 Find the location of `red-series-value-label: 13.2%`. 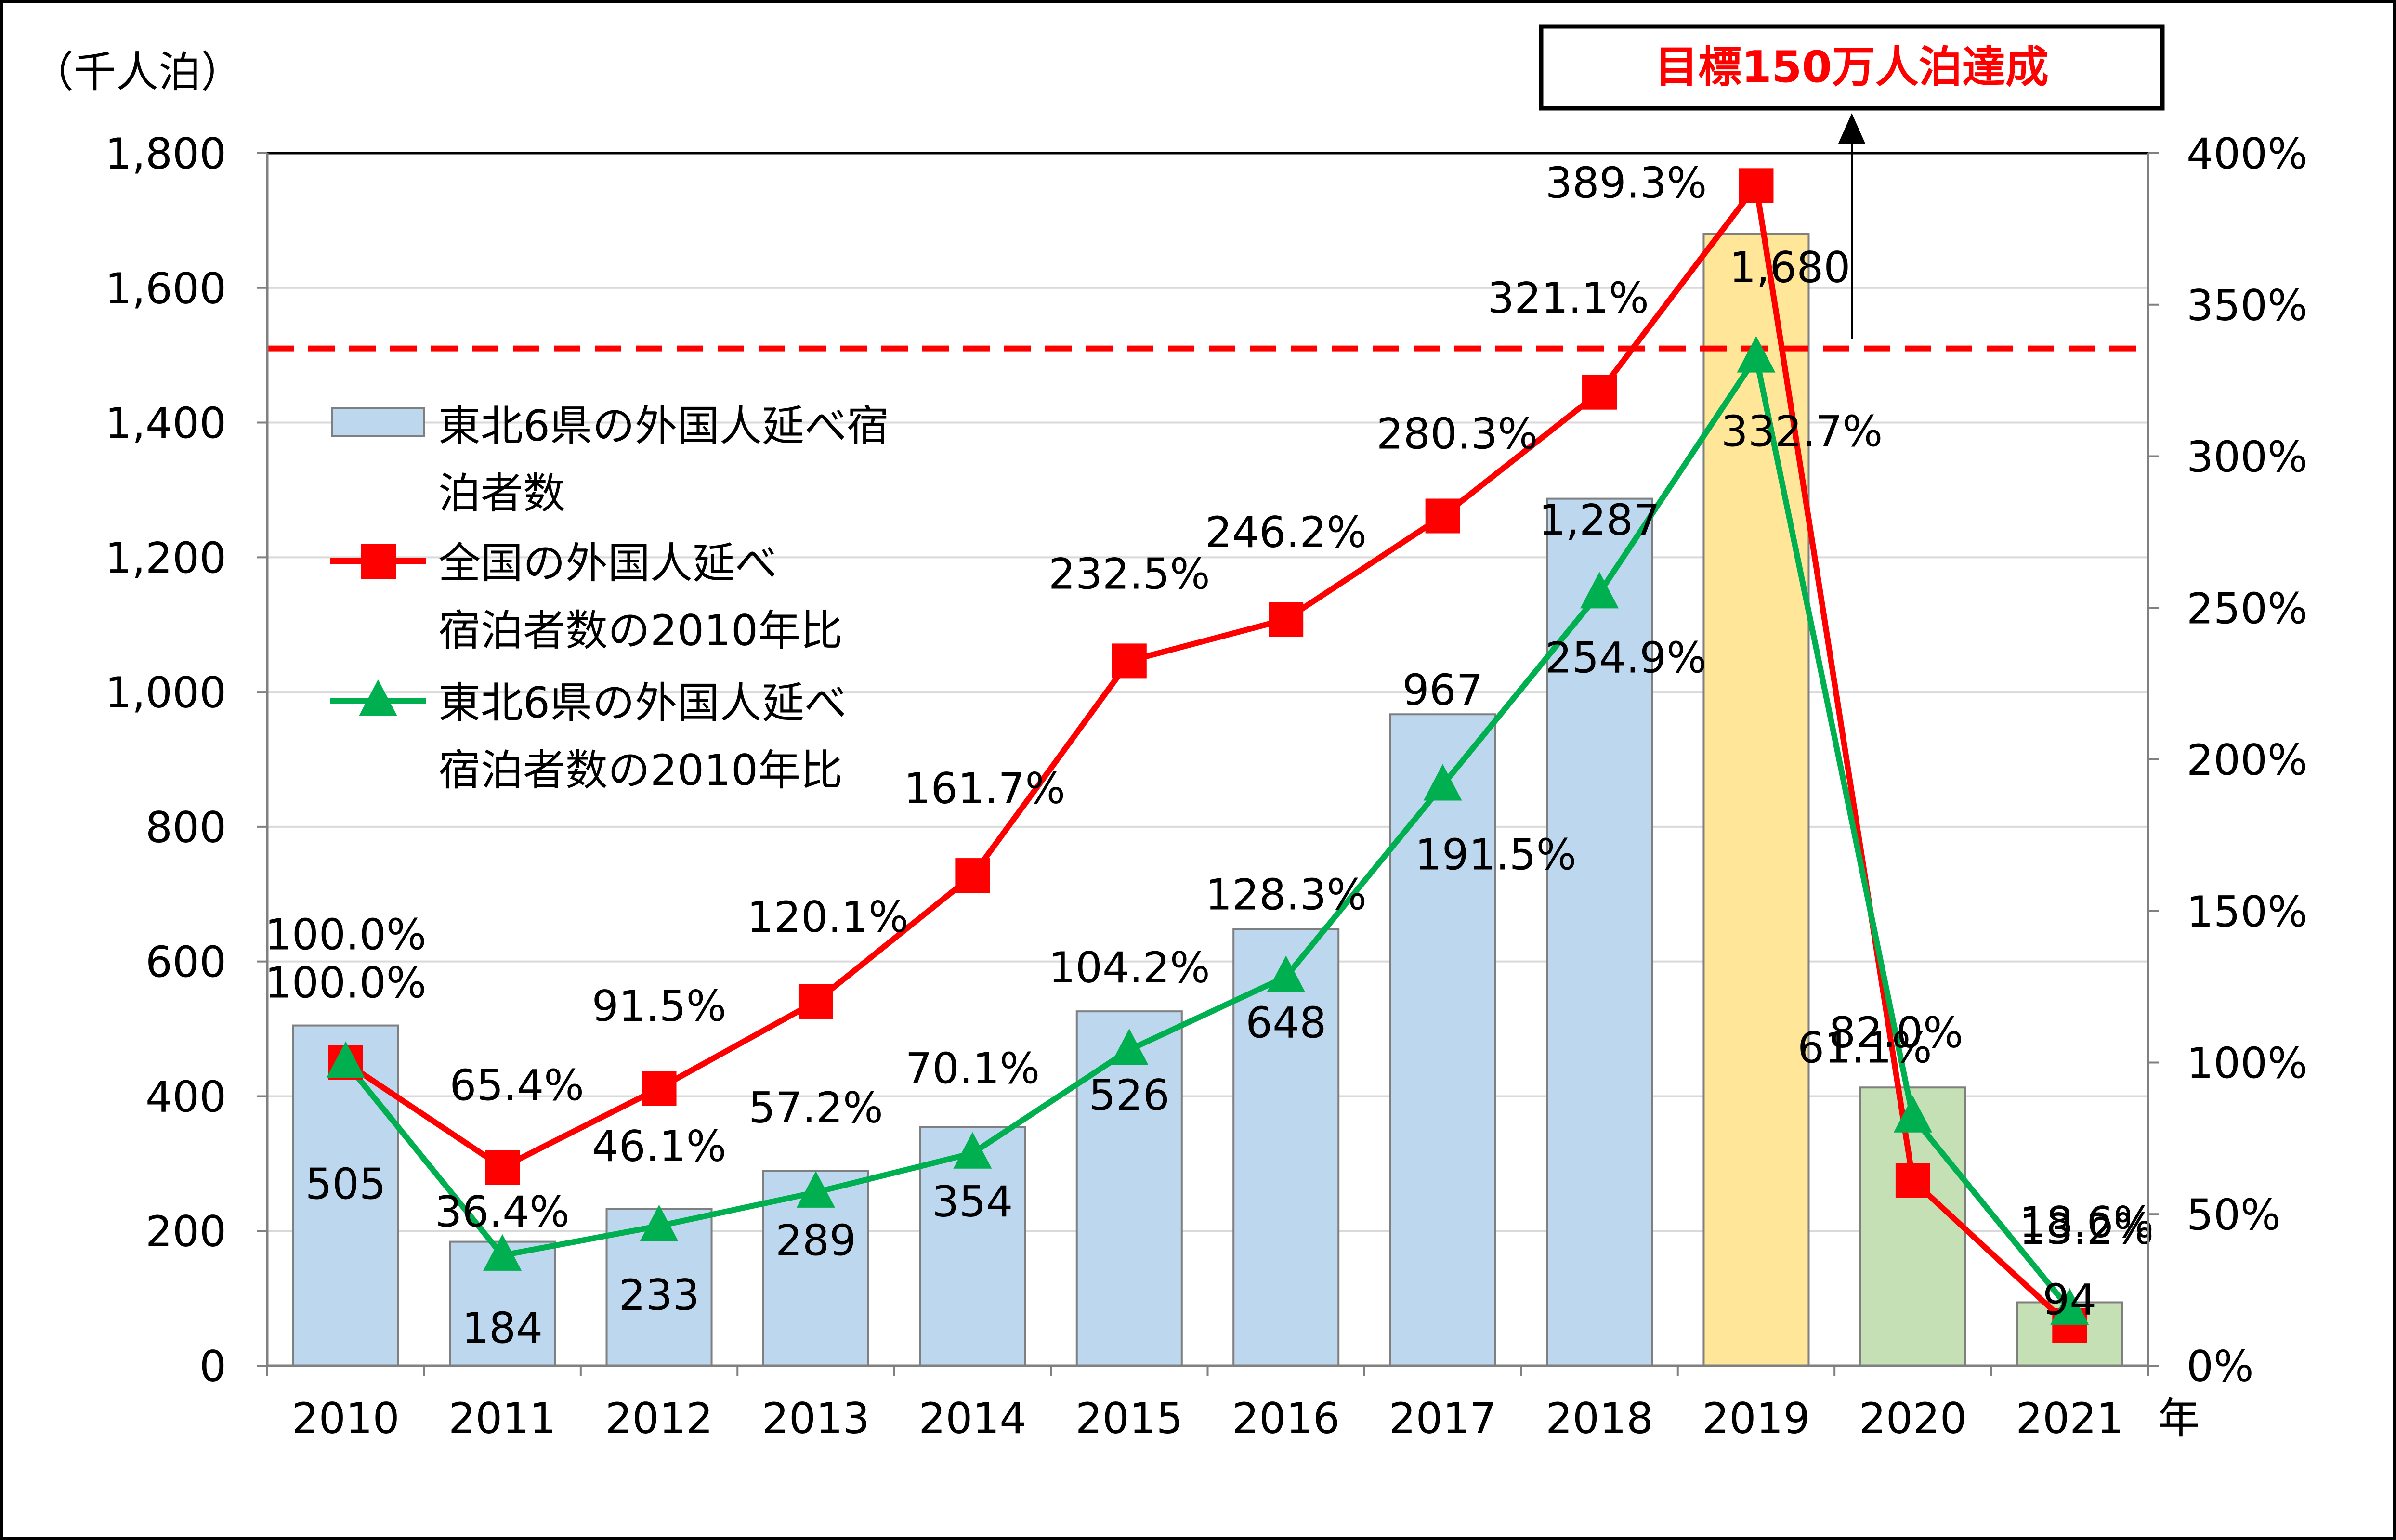

red-series-value-label: 13.2% is located at coordinates (2086, 1229).